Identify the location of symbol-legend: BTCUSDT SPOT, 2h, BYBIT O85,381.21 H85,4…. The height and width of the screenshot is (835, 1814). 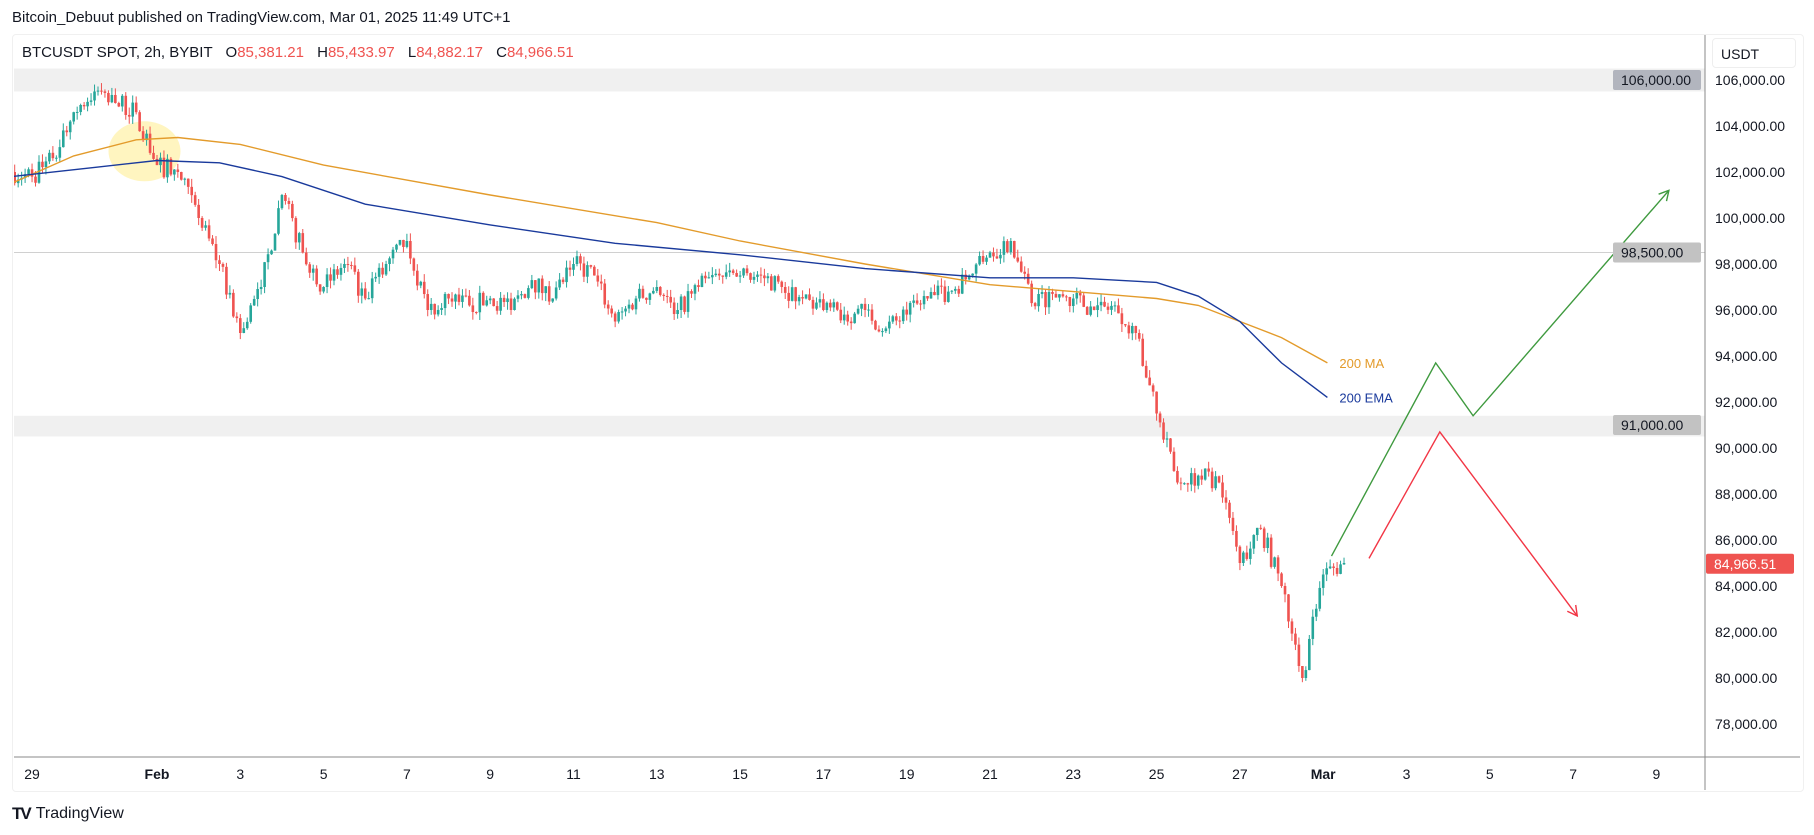
(298, 52).